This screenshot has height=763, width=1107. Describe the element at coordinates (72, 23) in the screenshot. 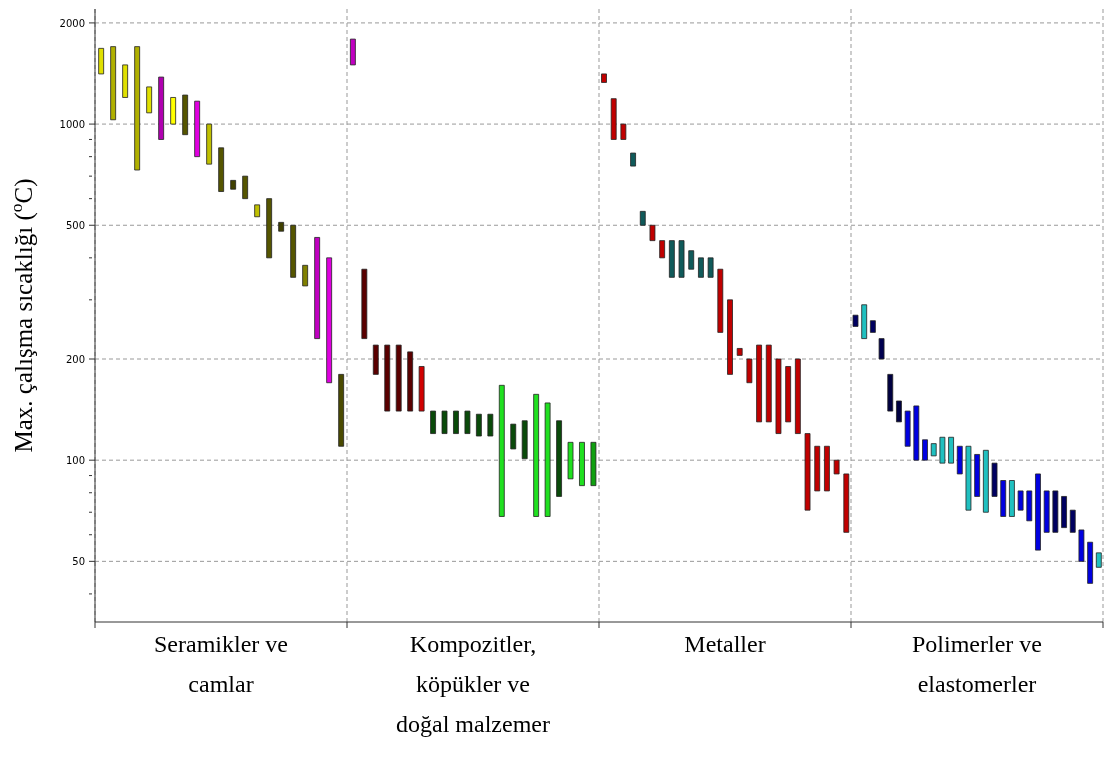

I see `y-tick-label: 2000` at that location.